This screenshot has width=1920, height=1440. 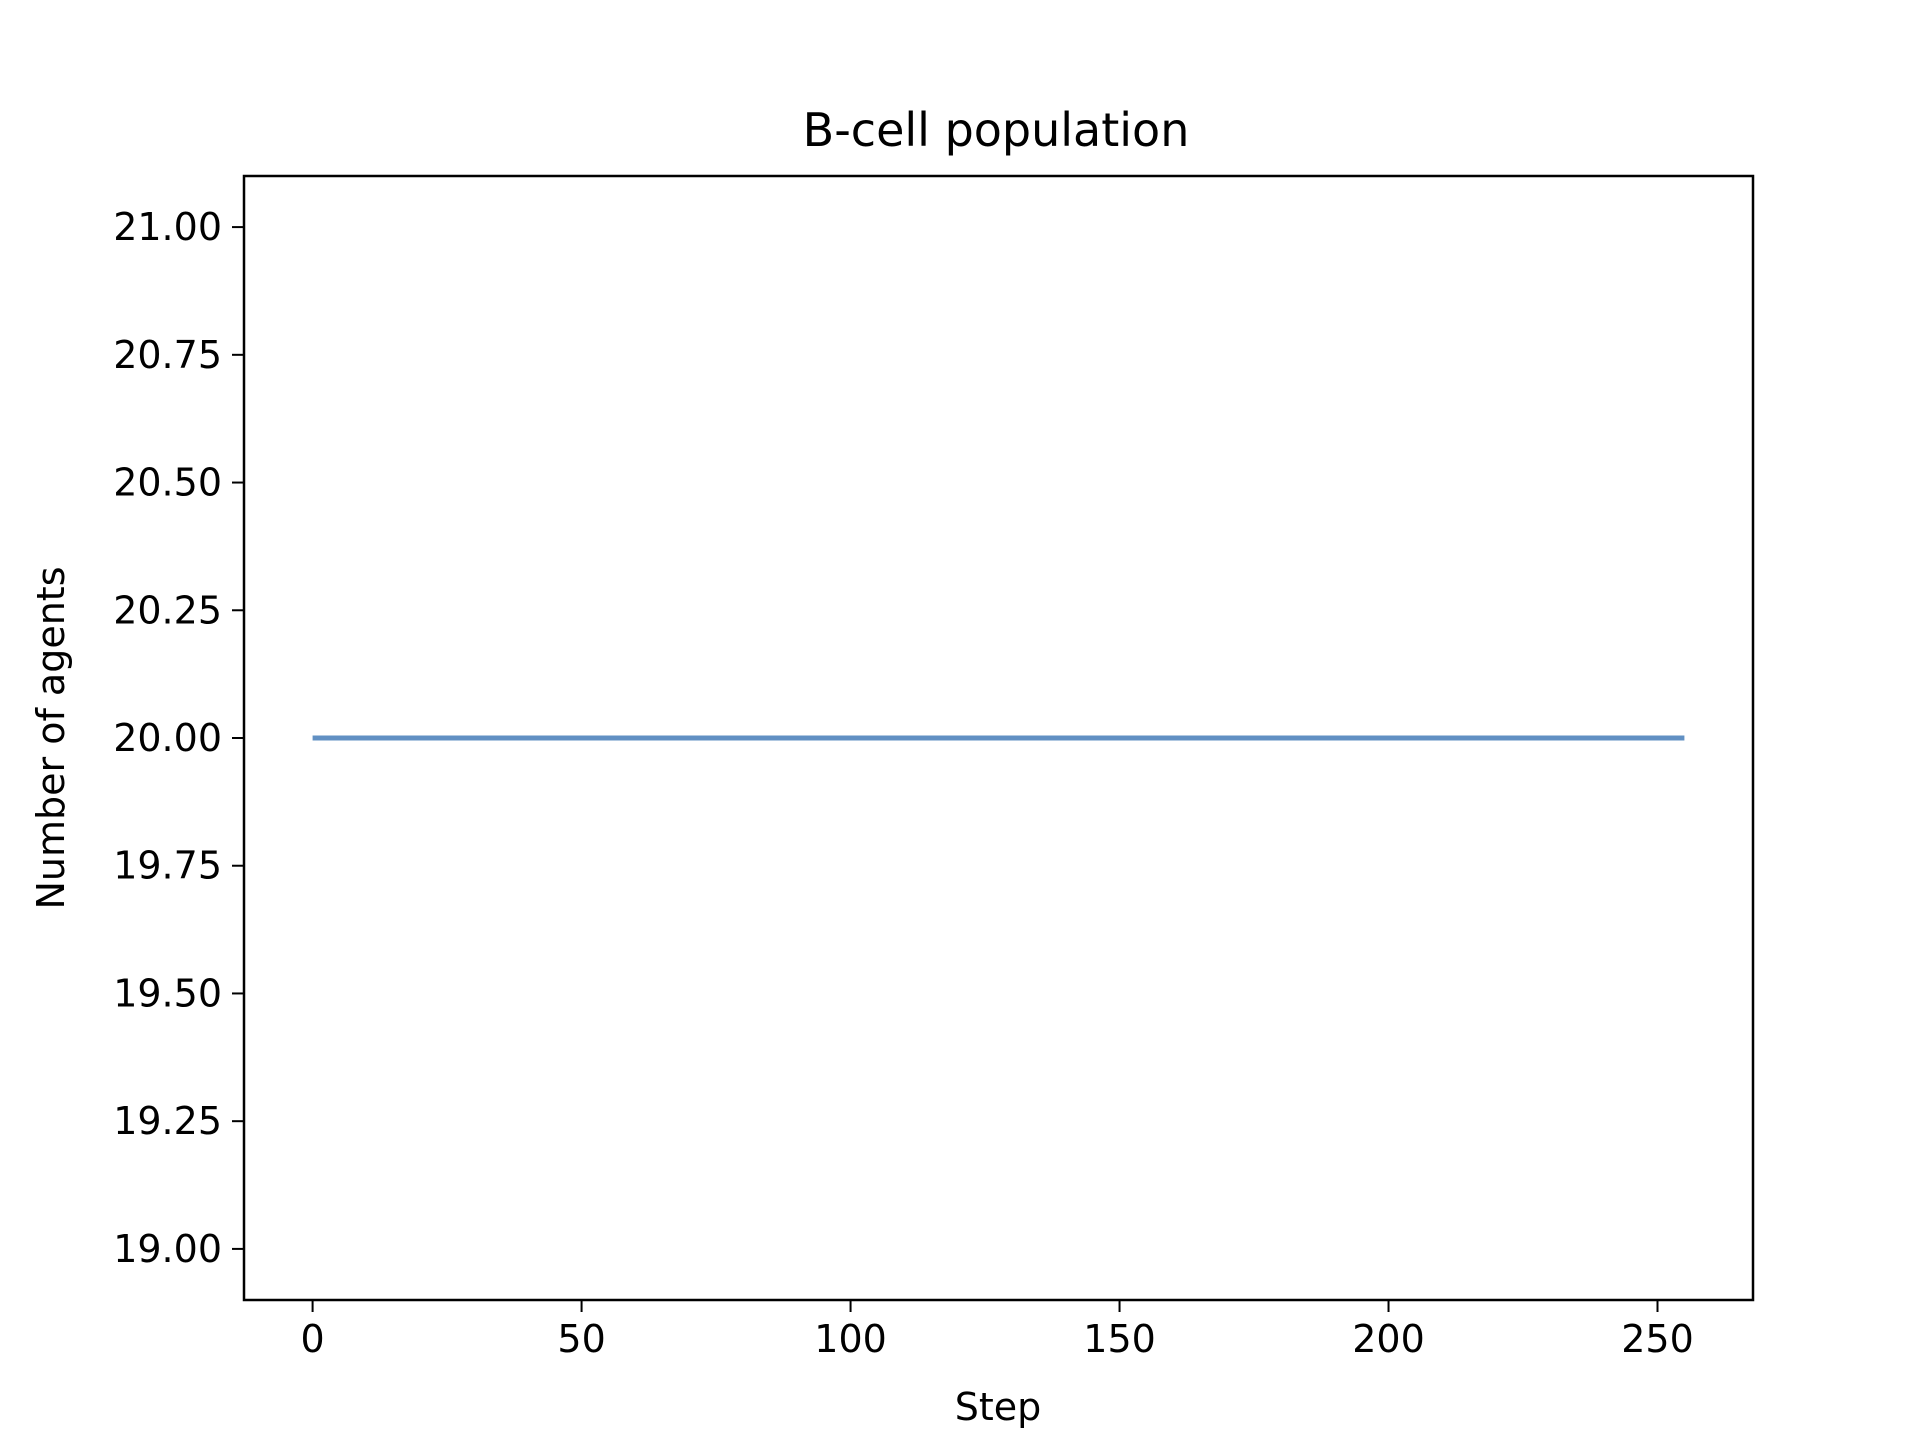 I want to click on x-tick-label: 100, so click(x=850, y=1339).